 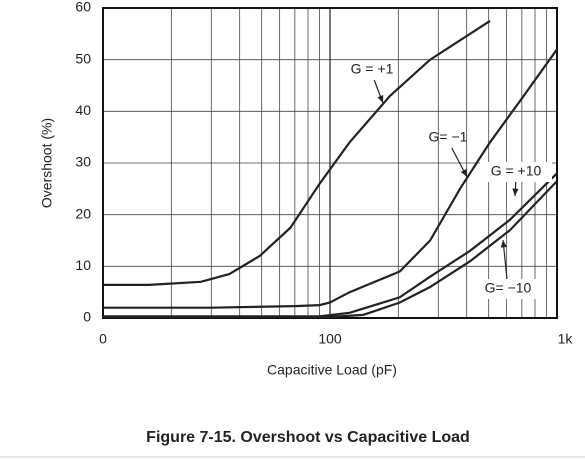 What do you see at coordinates (87, 317) in the screenshot?
I see `y-tick-label: 0` at bounding box center [87, 317].